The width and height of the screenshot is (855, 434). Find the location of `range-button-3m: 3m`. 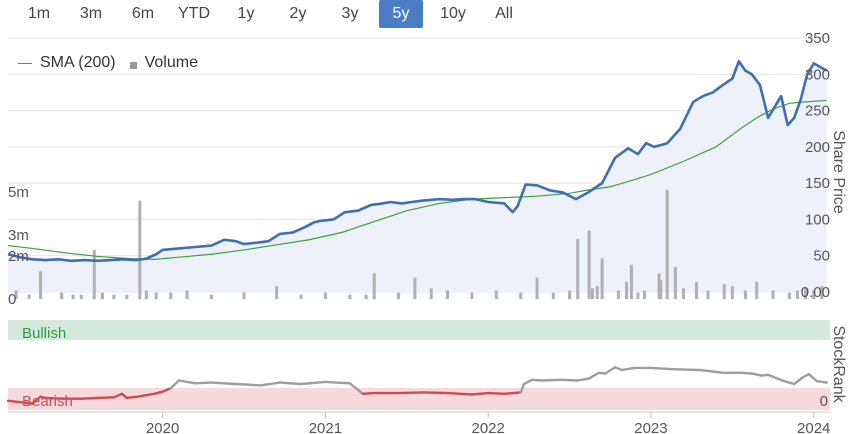

range-button-3m: 3m is located at coordinates (91, 13).